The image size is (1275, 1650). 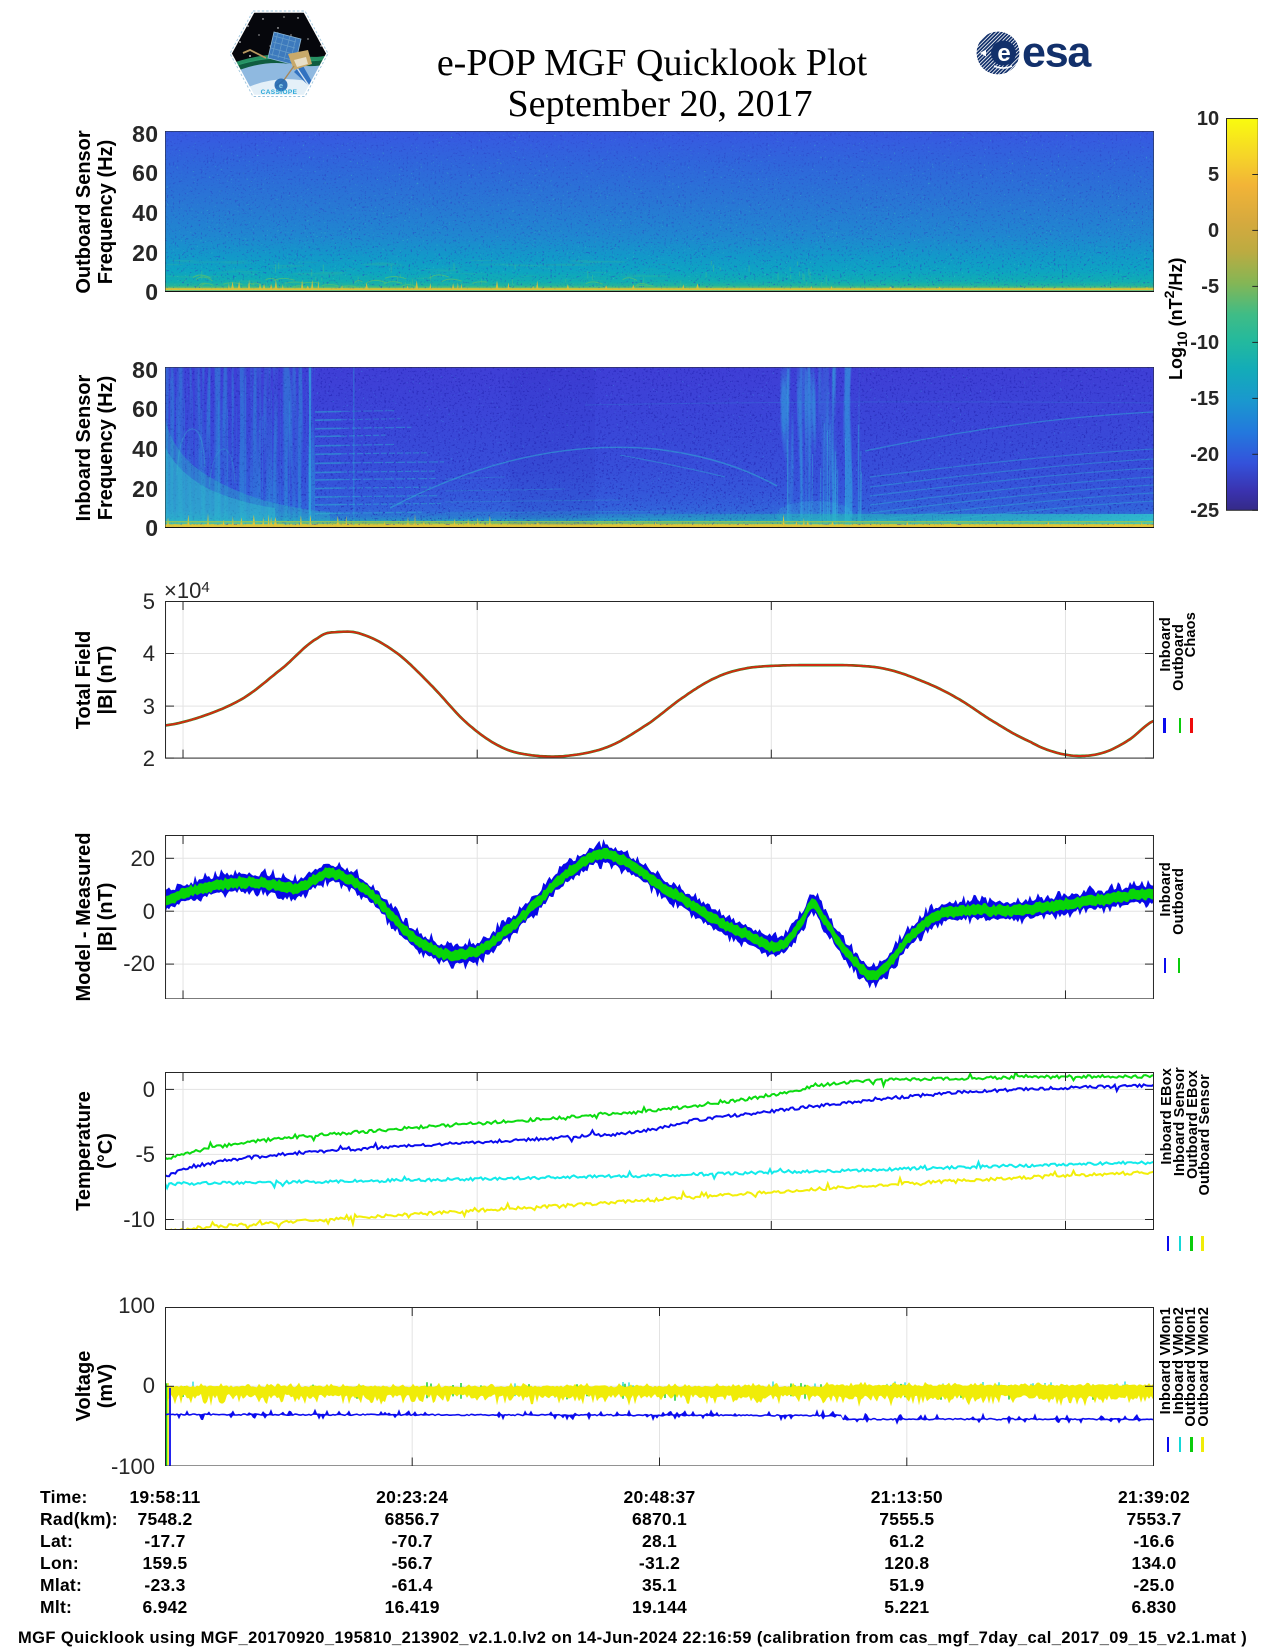 What do you see at coordinates (1057, 53) in the screenshot?
I see `svg-text: esa` at bounding box center [1057, 53].